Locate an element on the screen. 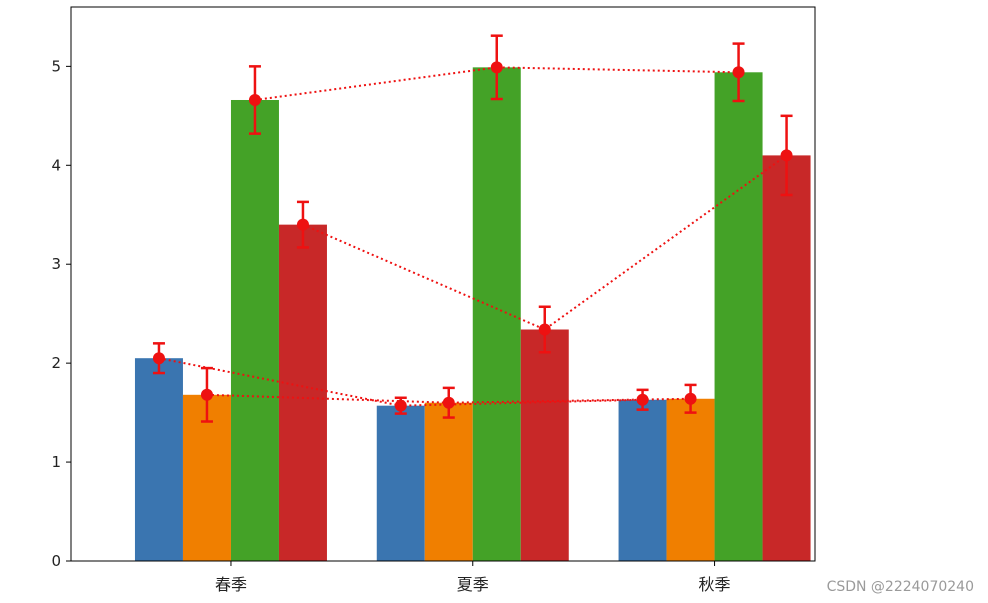 This screenshot has height=603, width=988. x-tick-label-2: 夏季 is located at coordinates (473, 584).